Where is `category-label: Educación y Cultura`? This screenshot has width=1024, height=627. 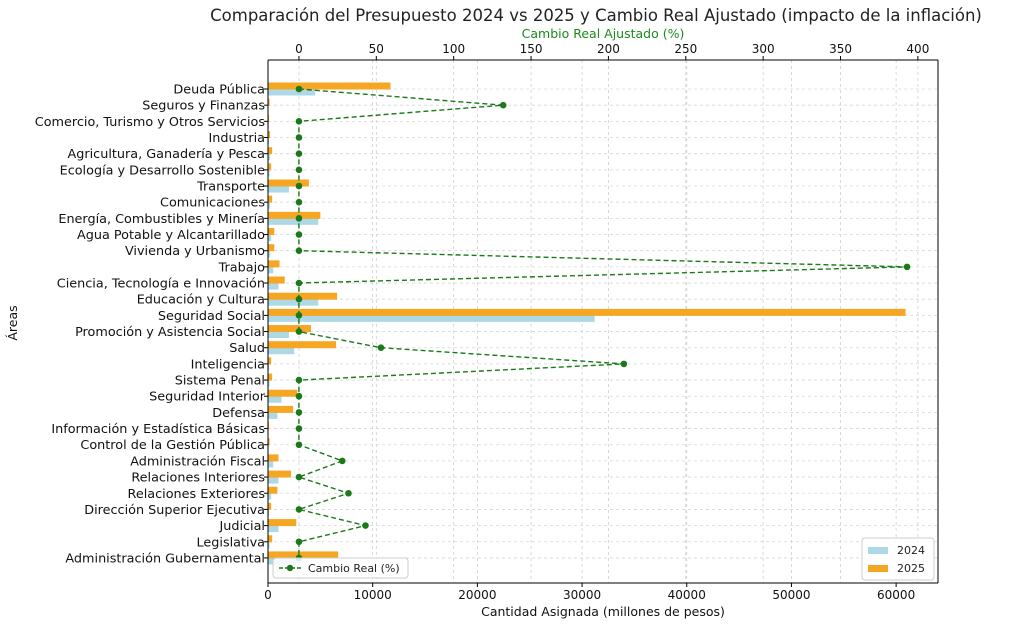 category-label: Educación y Cultura is located at coordinates (201, 300).